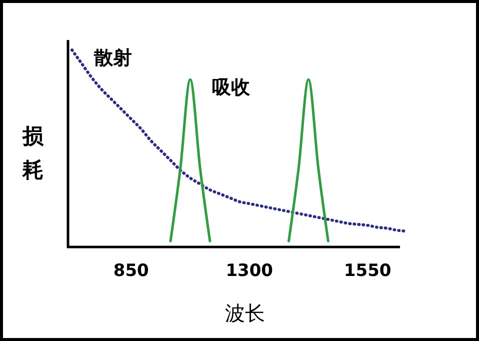 This screenshot has height=341, width=479. What do you see at coordinates (368, 271) in the screenshot?
I see `x-tick-label: 1550` at bounding box center [368, 271].